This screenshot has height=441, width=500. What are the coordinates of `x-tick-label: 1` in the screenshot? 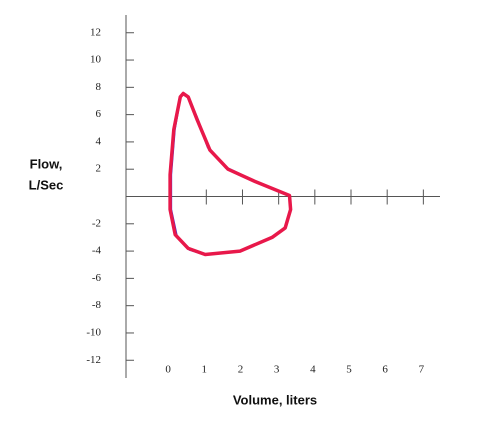 It's located at (205, 370).